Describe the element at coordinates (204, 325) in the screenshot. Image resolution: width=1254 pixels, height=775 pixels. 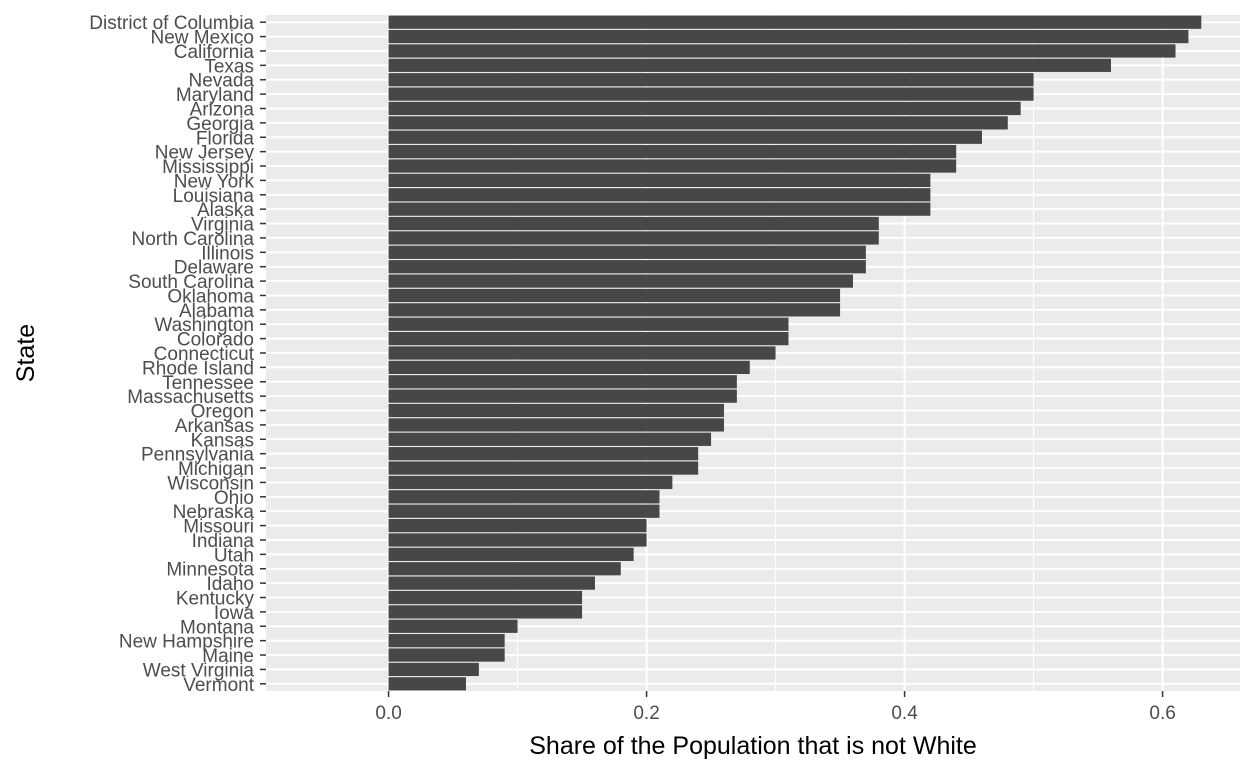
I see `y-tick-label: Washington` at that location.